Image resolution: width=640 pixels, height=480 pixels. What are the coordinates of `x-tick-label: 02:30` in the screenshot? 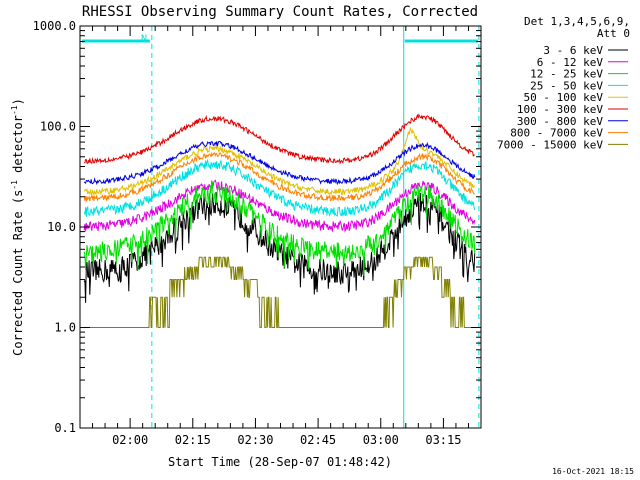 It's located at (255, 440).